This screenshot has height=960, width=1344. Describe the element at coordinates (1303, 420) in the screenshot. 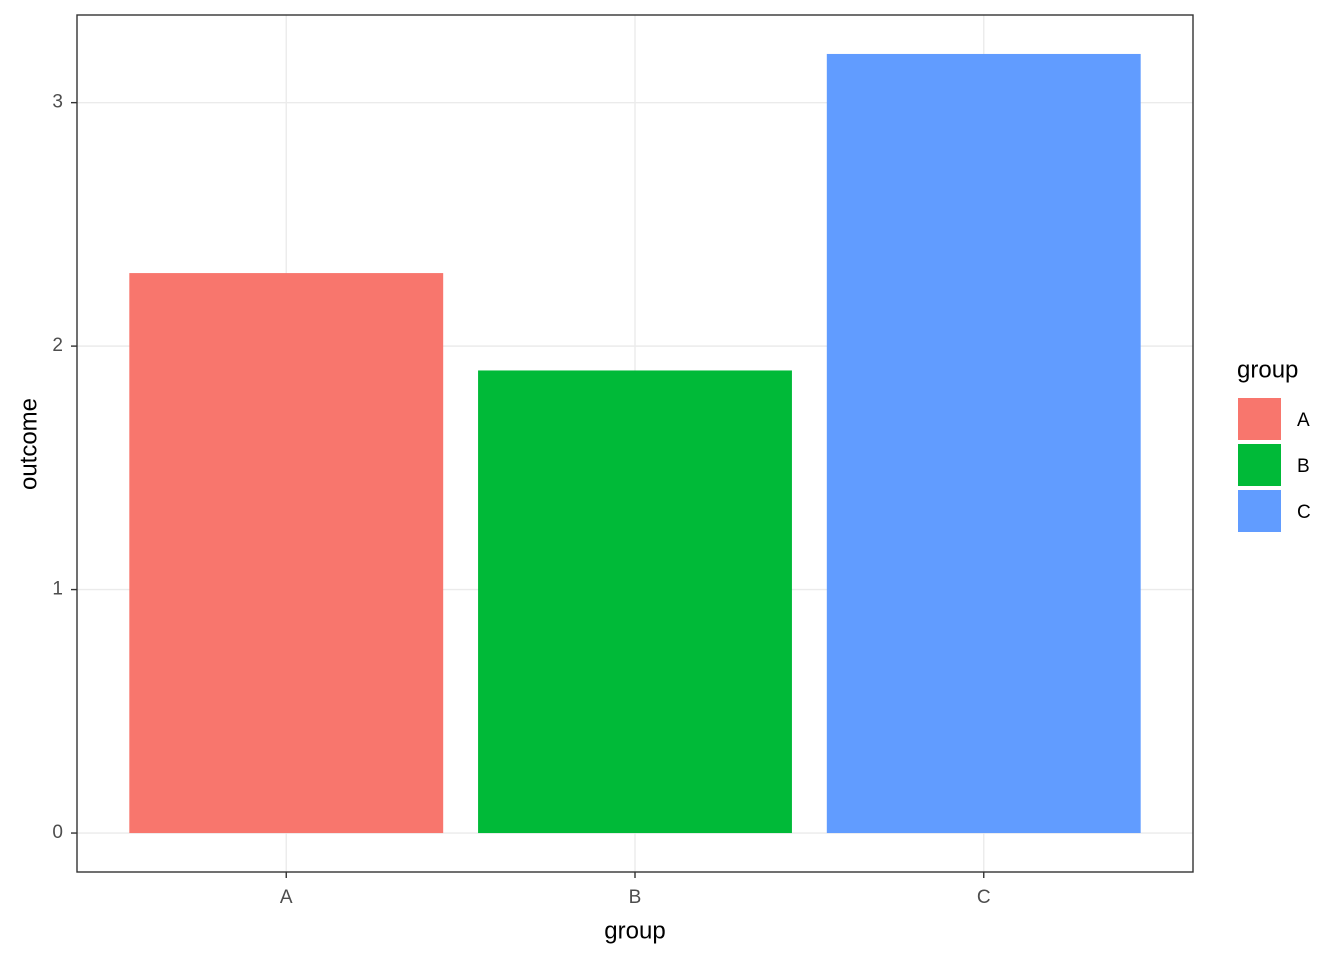

I see `legend-label: A` at that location.